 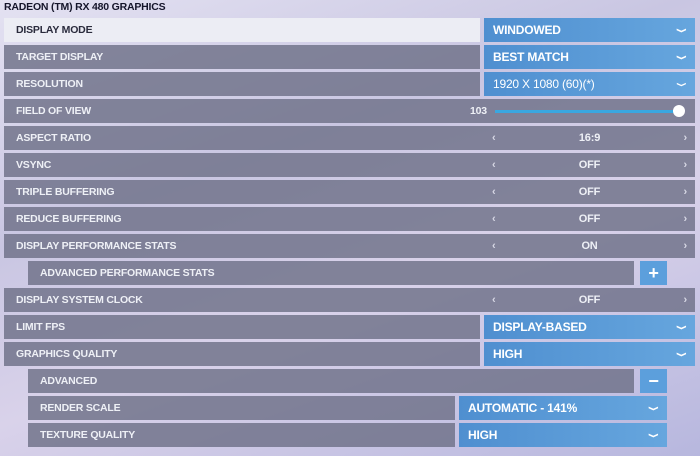 I want to click on label: DISPLAY SYSTEM CLOCK, so click(x=349, y=300).